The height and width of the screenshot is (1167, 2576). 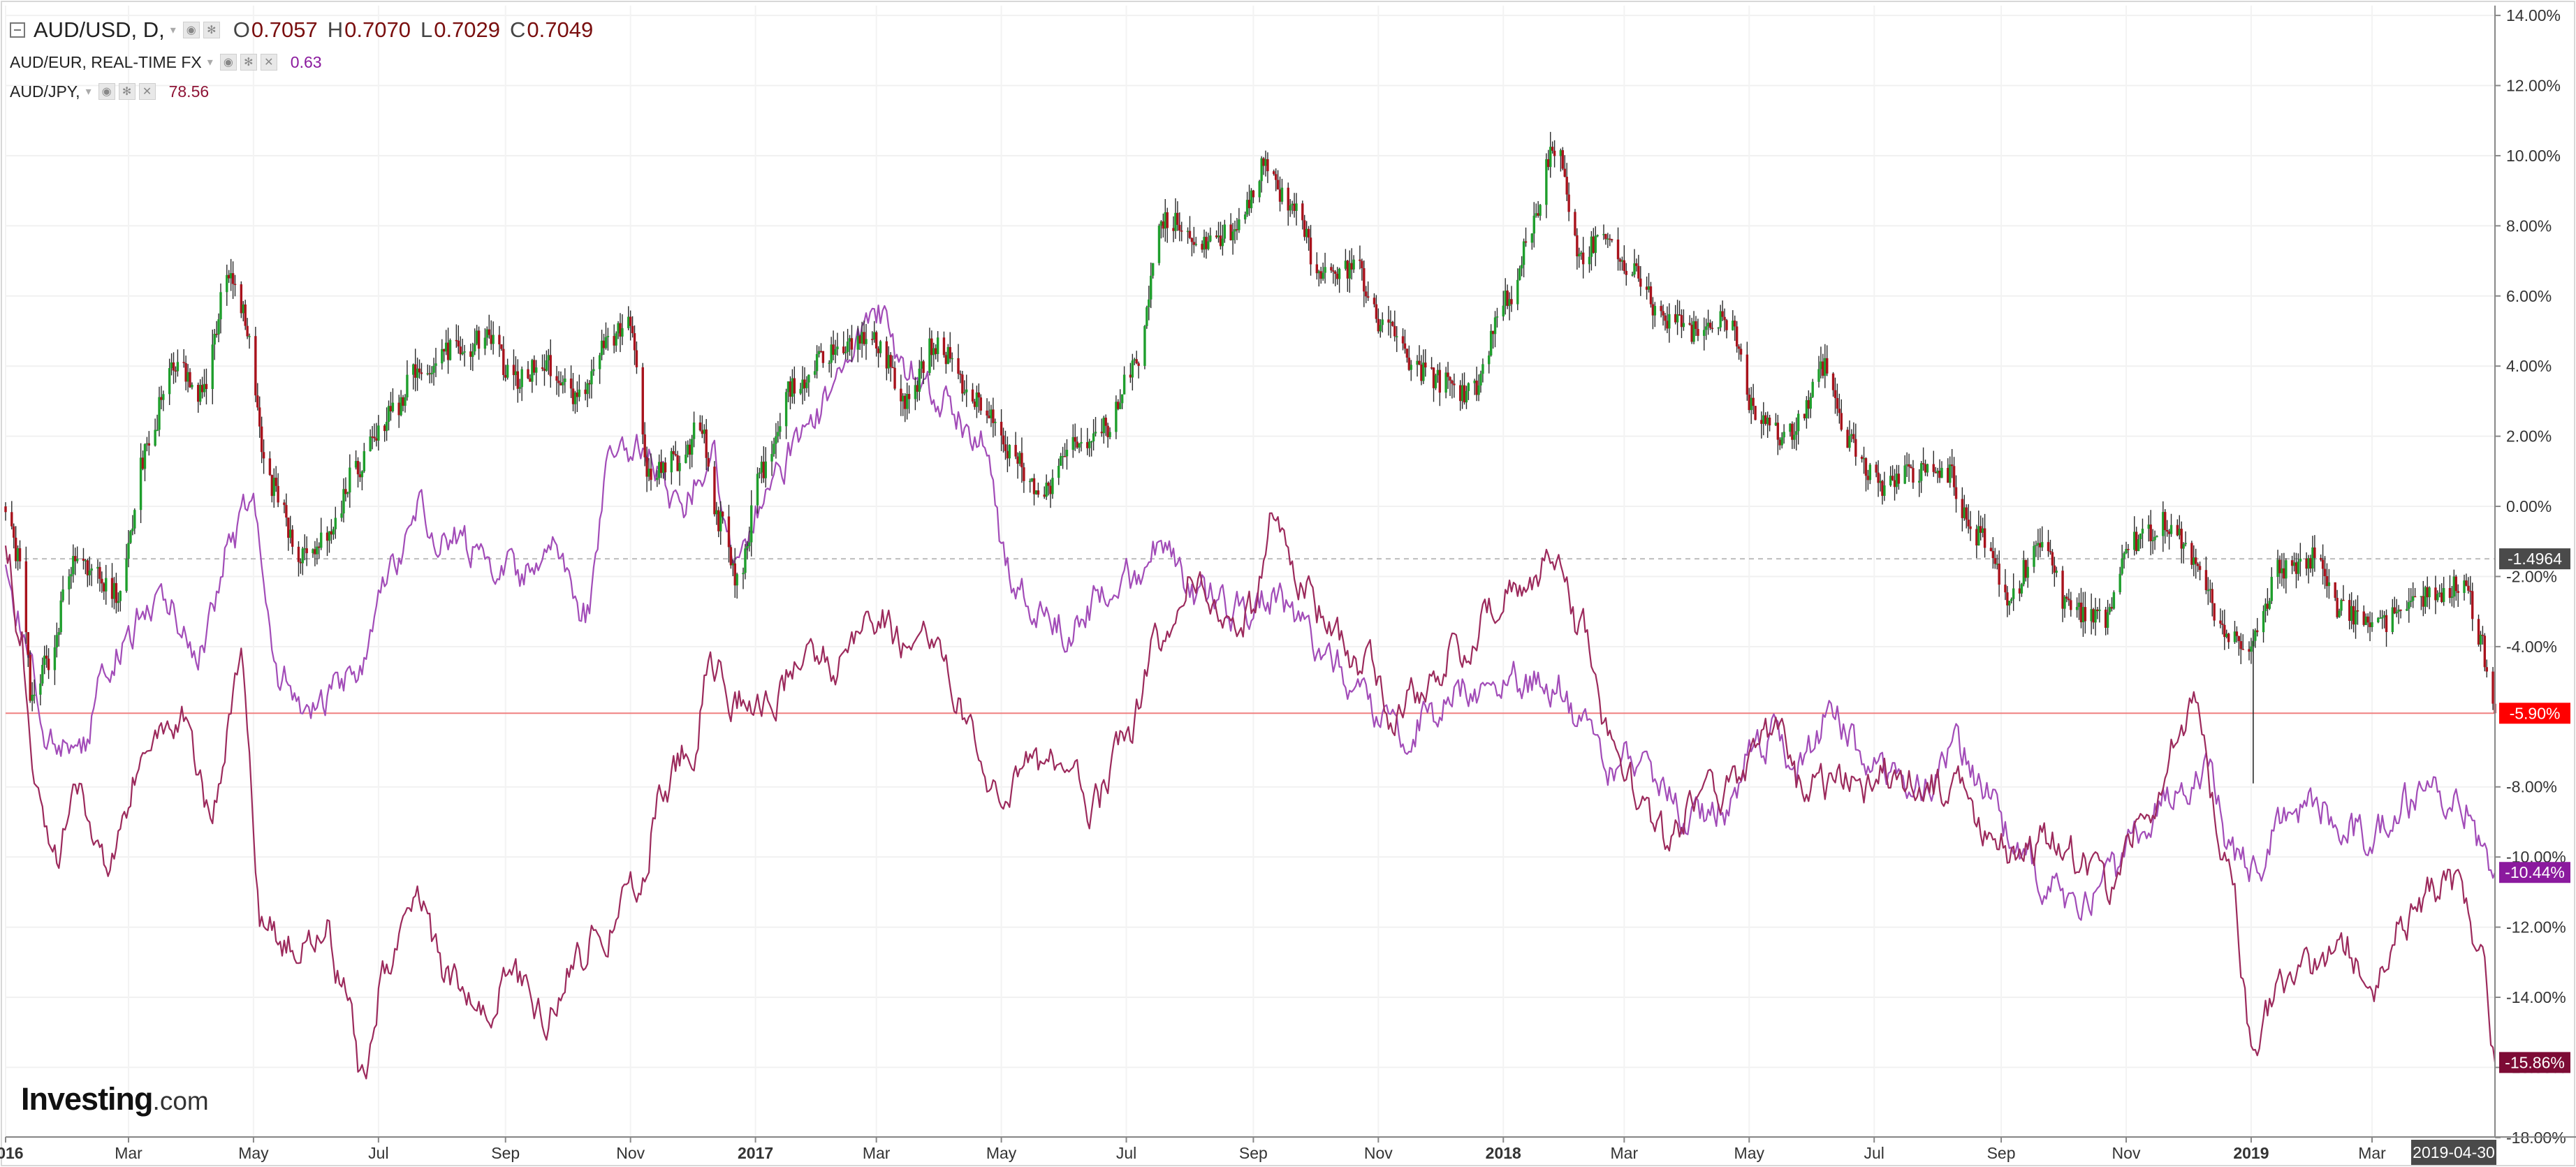 I want to click on y-tick-label: -14.00%, so click(x=2536, y=997).